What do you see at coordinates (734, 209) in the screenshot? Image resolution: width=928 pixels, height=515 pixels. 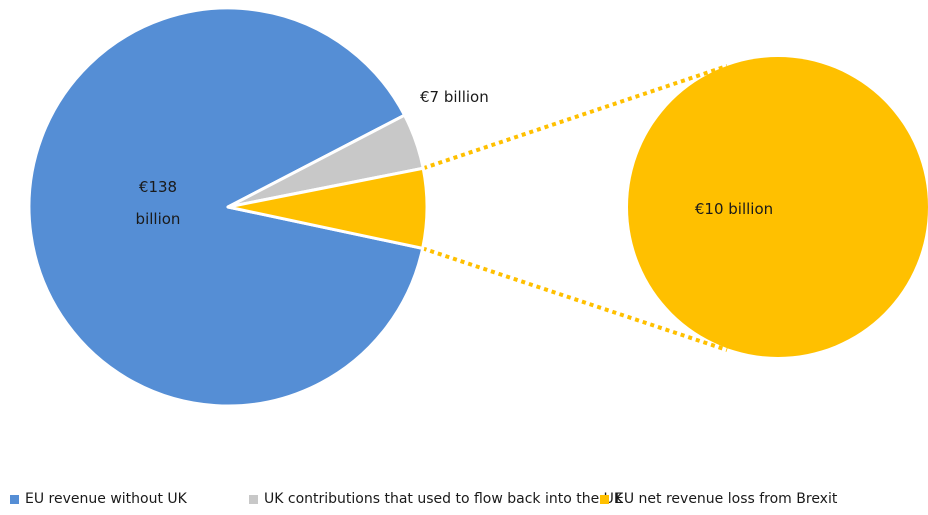 I see `label-eu-net-loss: €10 billion` at bounding box center [734, 209].